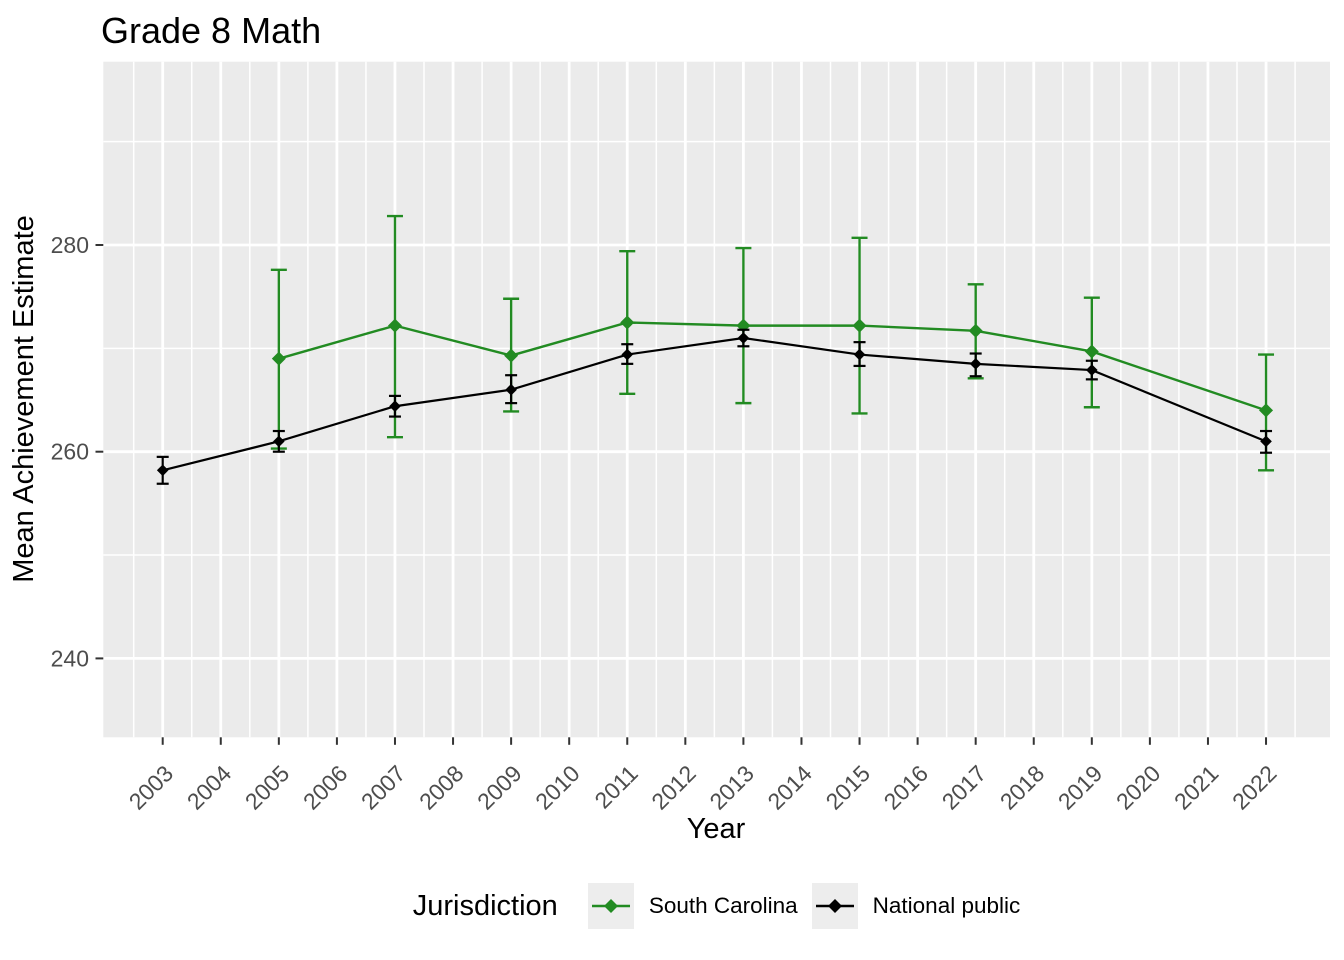  I want to click on x-tick-label: 2012, so click(673, 787).